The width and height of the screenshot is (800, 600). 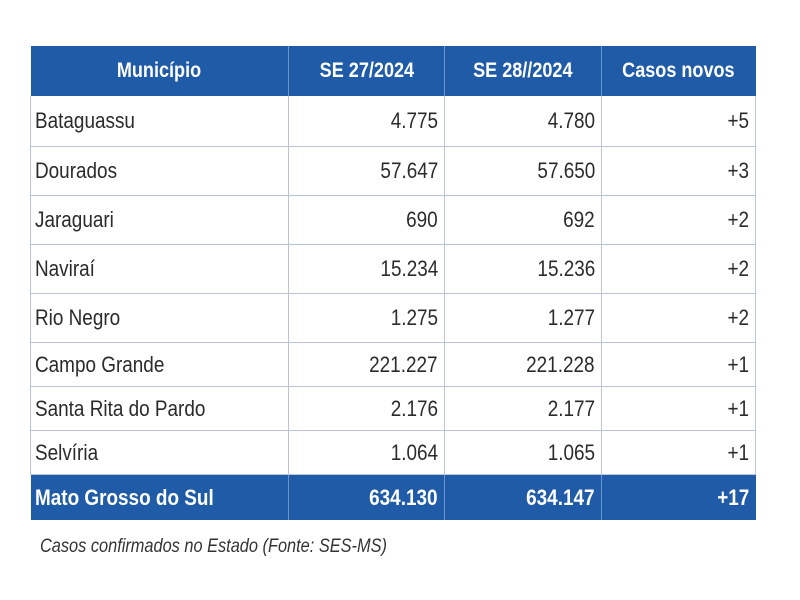 I want to click on table-row: Bataguassu 4.775 4.780 +5, so click(x=393, y=121).